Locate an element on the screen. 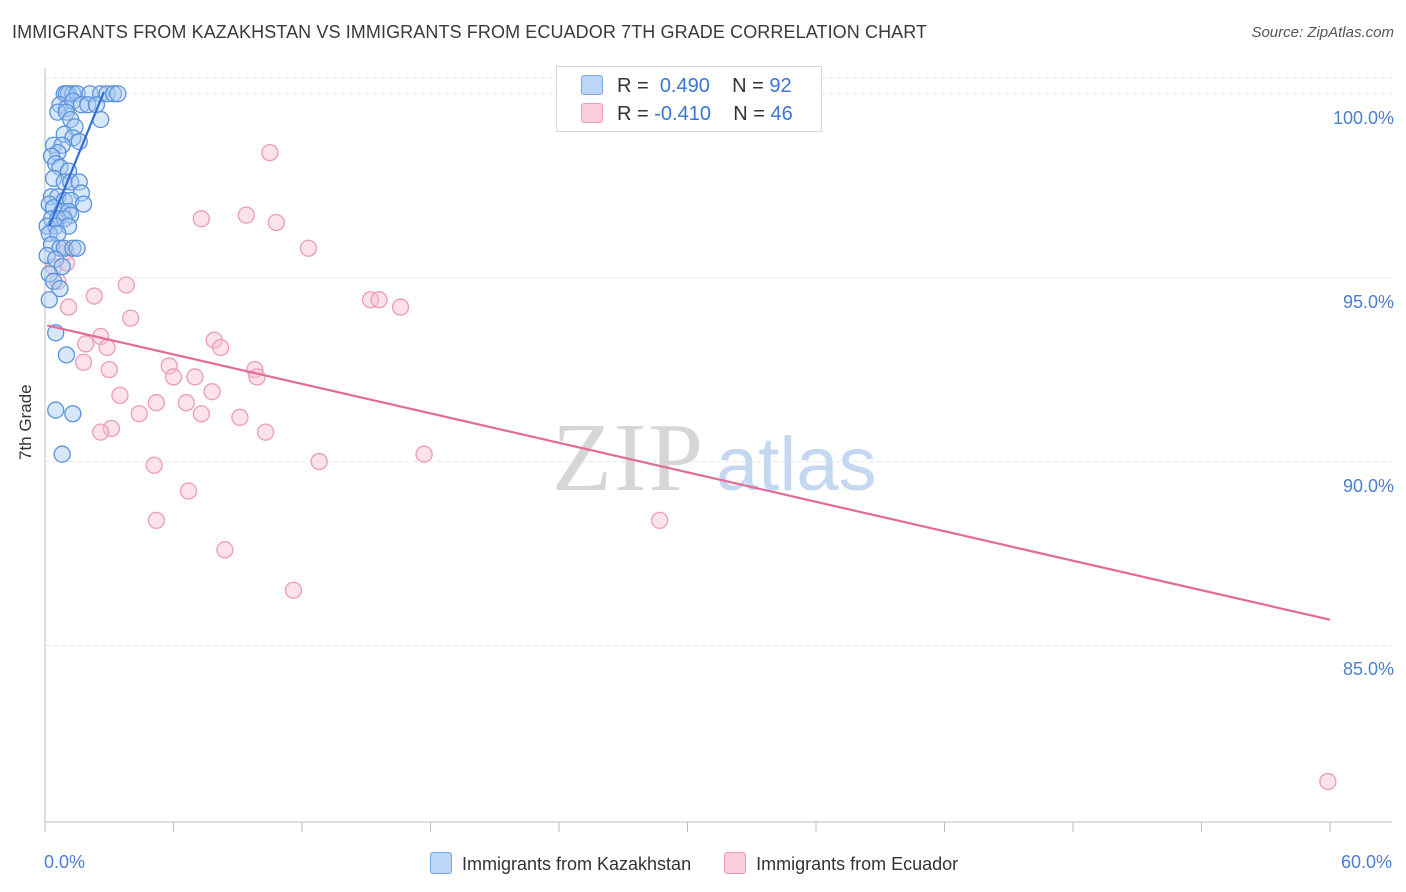 The image size is (1406, 892). r-value-kazakhstan: 0.490 is located at coordinates (684, 86).